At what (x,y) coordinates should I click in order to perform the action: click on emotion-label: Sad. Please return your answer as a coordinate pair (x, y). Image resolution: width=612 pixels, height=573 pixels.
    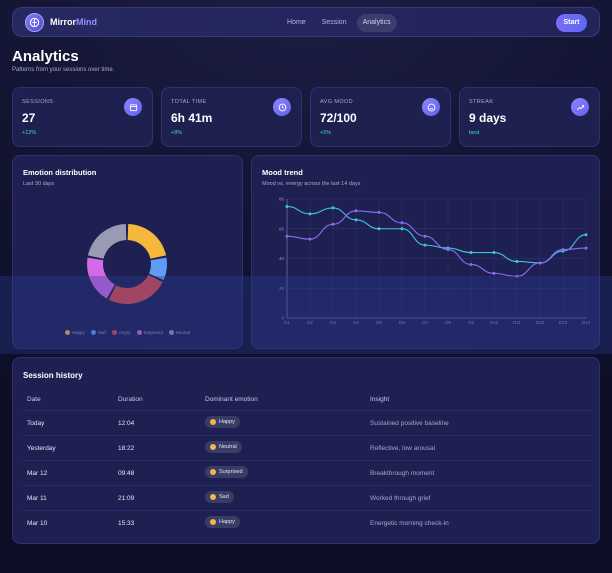
    Looking at the image, I should click on (224, 497).